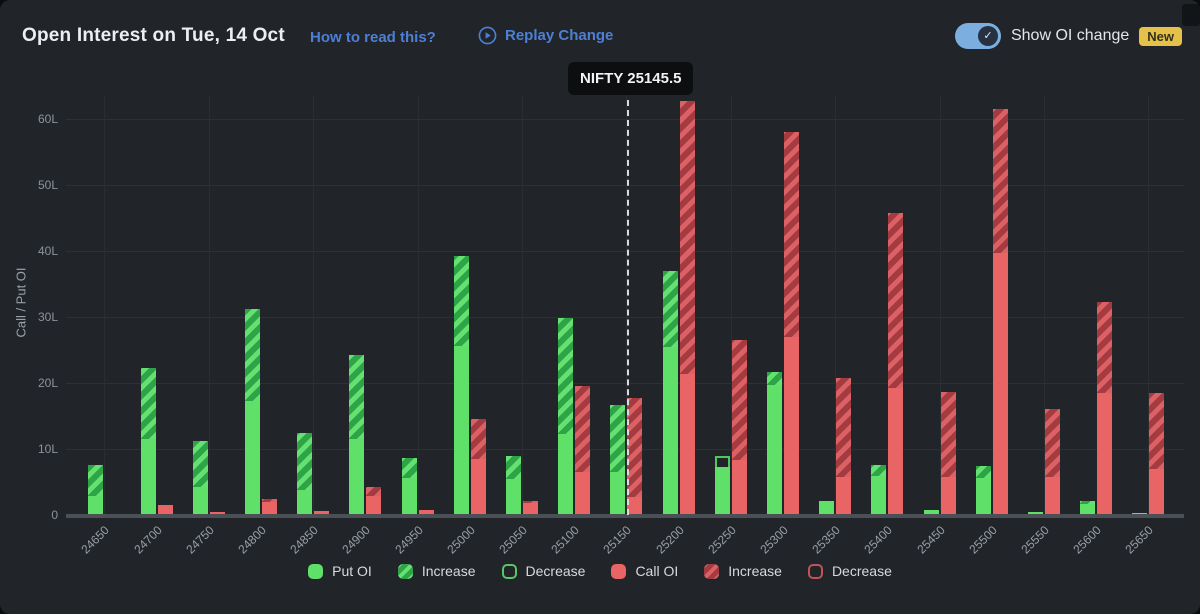  I want to click on put-decrease-swatch-icon, so click(509, 571).